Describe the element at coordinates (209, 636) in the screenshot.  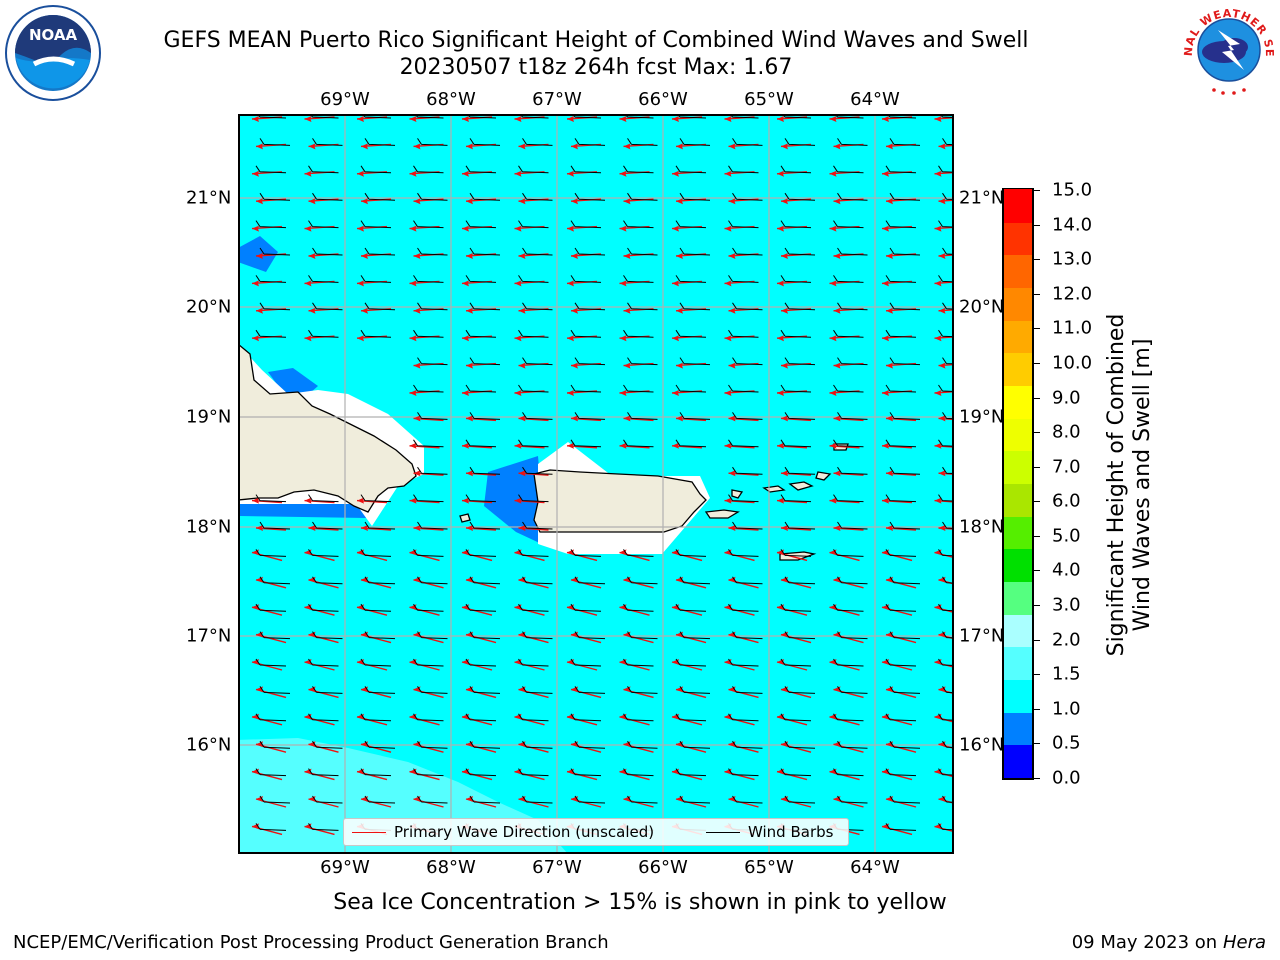
I see `lat-label-left: 17°N` at that location.